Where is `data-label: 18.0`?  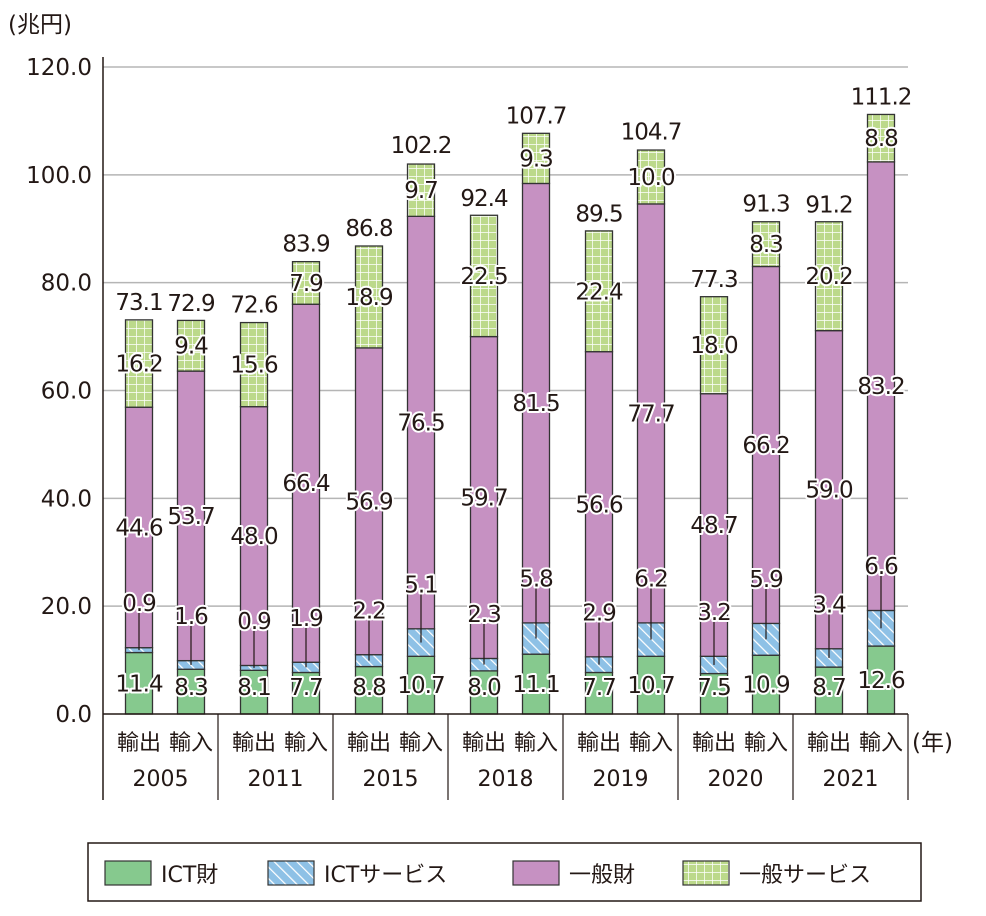 data-label: 18.0 is located at coordinates (714, 346).